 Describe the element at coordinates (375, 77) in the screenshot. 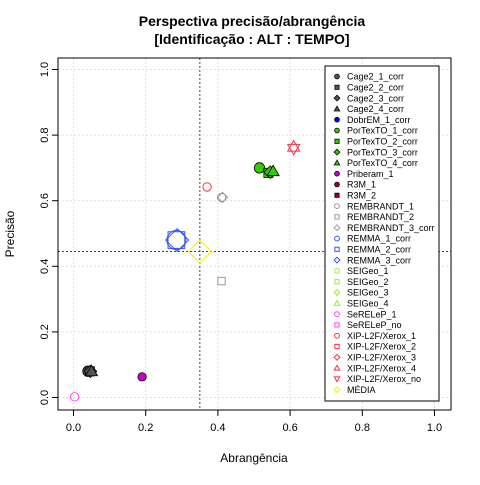

I see `legend-label-0: Cage2_1_corr` at that location.